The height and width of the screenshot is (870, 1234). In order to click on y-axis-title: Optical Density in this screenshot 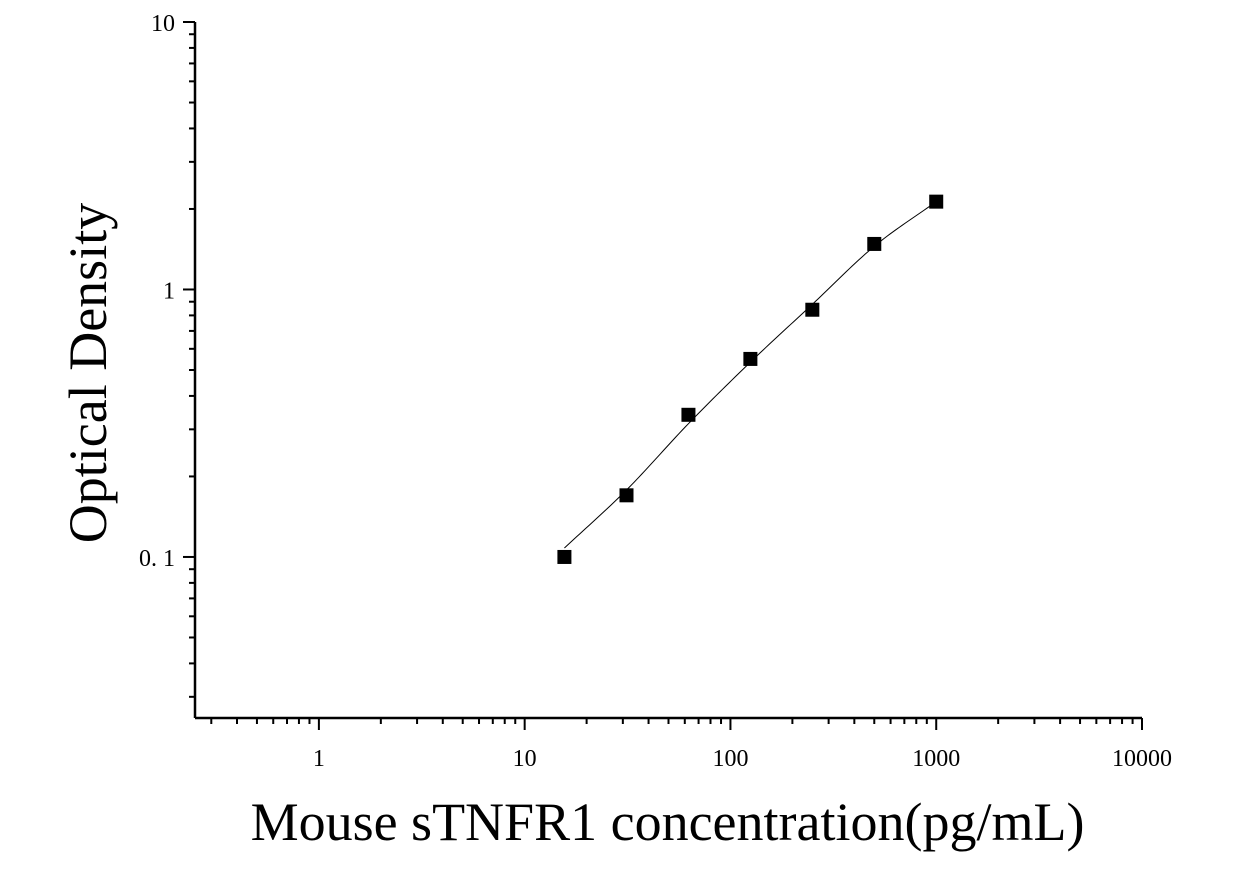, I will do `click(88, 373)`.